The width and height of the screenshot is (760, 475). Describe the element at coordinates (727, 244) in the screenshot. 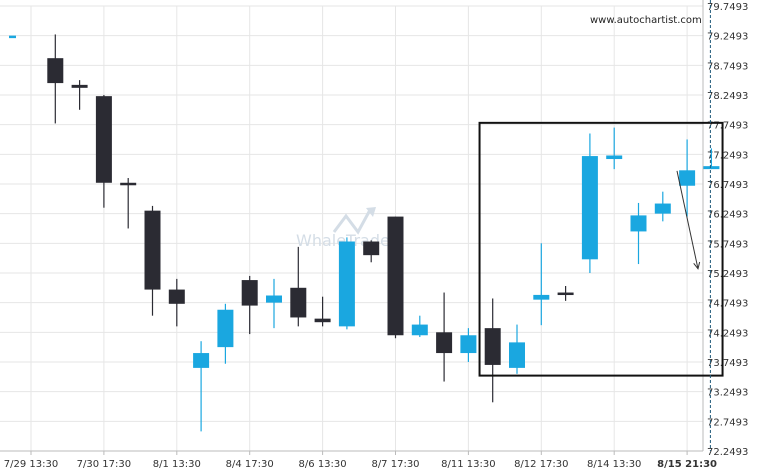

I see `y-tick-label: 75.7493` at that location.